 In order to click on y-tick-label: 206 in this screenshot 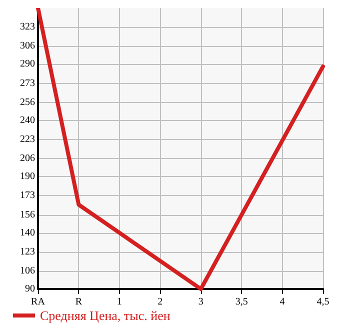, I will do `click(27, 158)`.